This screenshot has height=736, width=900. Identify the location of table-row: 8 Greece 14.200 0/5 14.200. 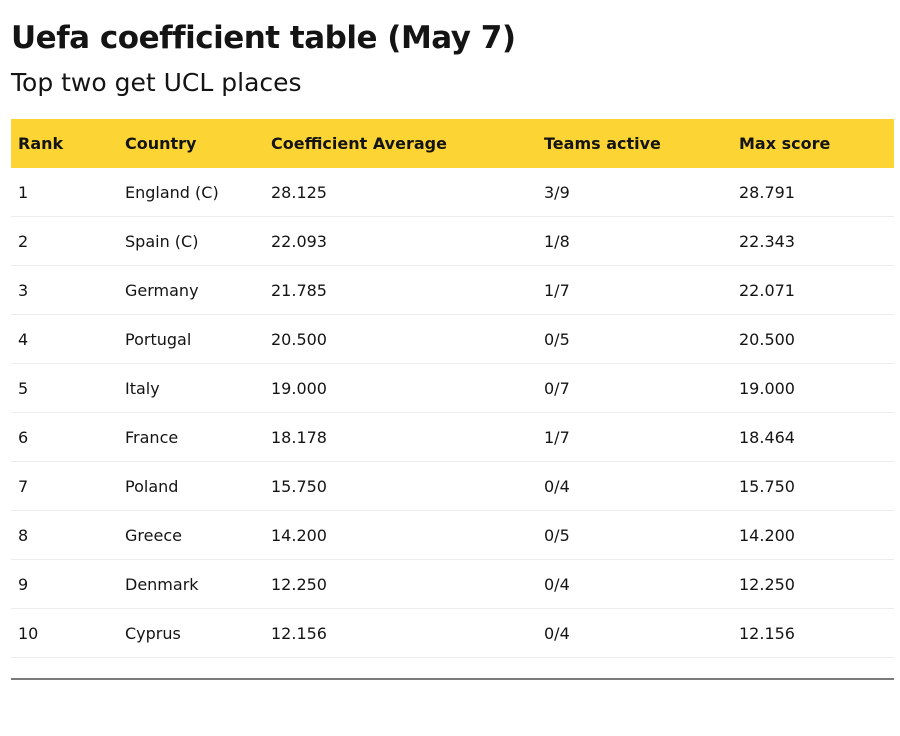
(452, 535).